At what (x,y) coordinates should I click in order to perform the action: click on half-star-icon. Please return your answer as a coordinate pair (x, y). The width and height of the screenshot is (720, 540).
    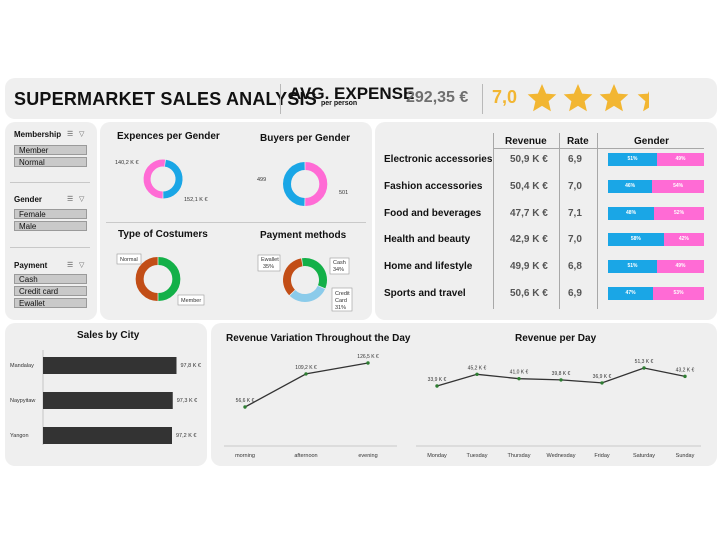
    Looking at the image, I should click on (643, 101).